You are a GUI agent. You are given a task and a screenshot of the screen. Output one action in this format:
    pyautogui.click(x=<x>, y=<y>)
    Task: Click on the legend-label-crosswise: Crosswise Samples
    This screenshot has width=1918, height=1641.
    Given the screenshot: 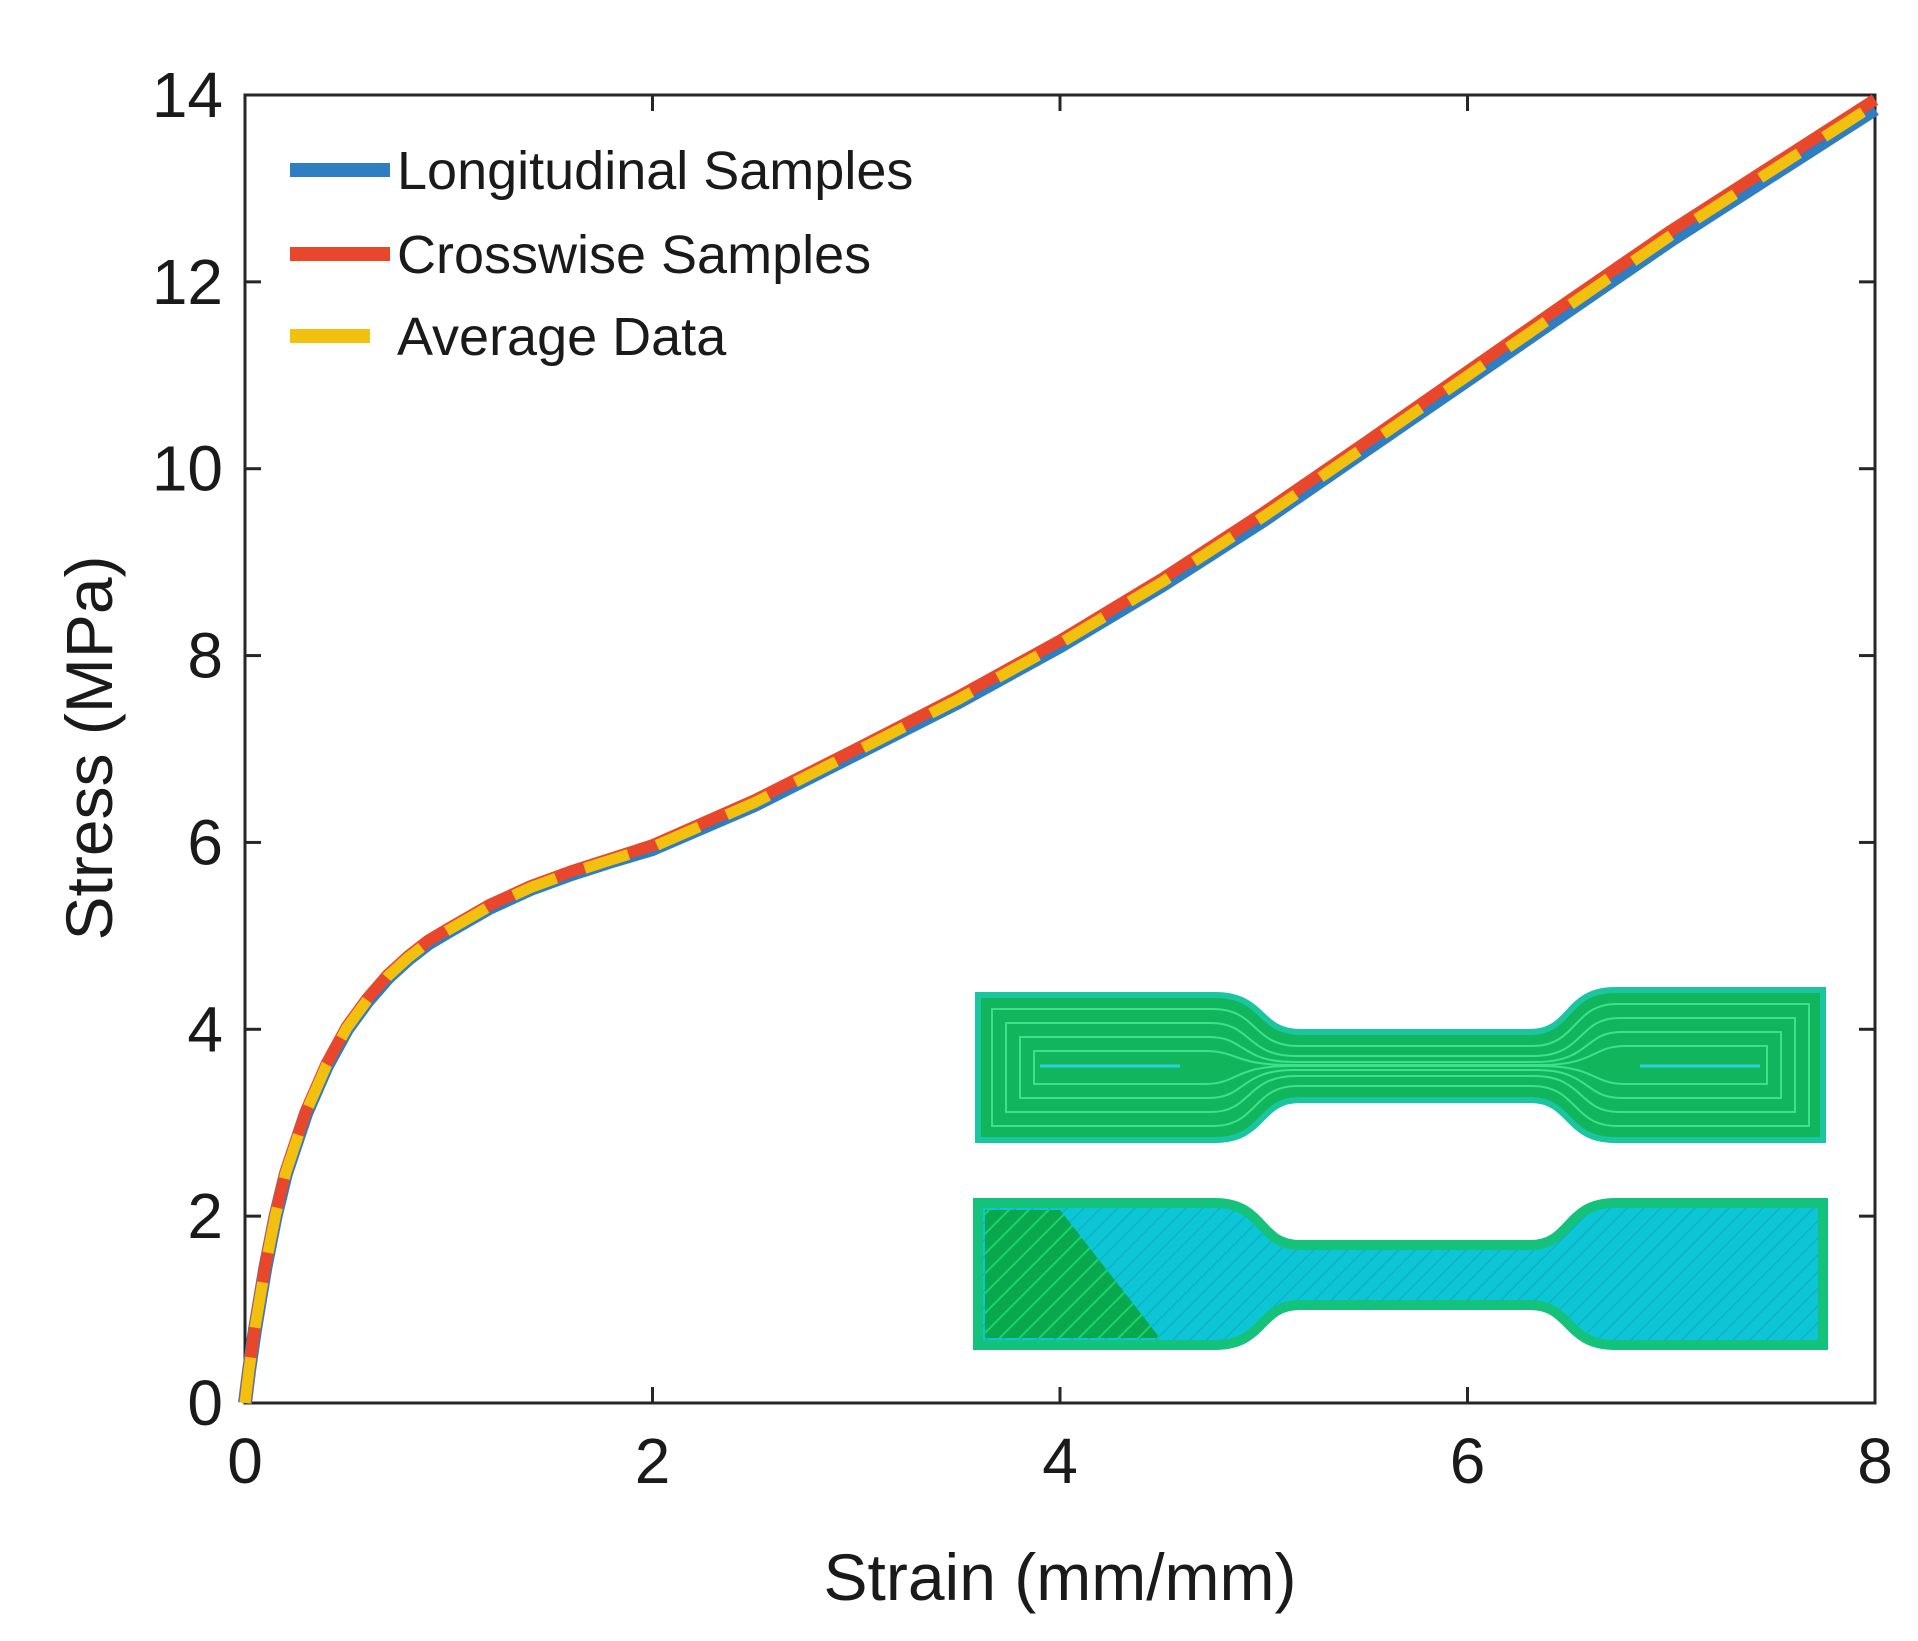 What is the action you would take?
    pyautogui.click(x=634, y=255)
    